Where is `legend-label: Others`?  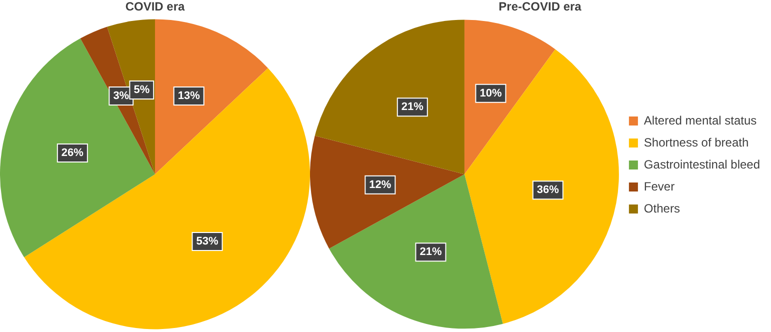
legend-label: Others is located at coordinates (662, 208).